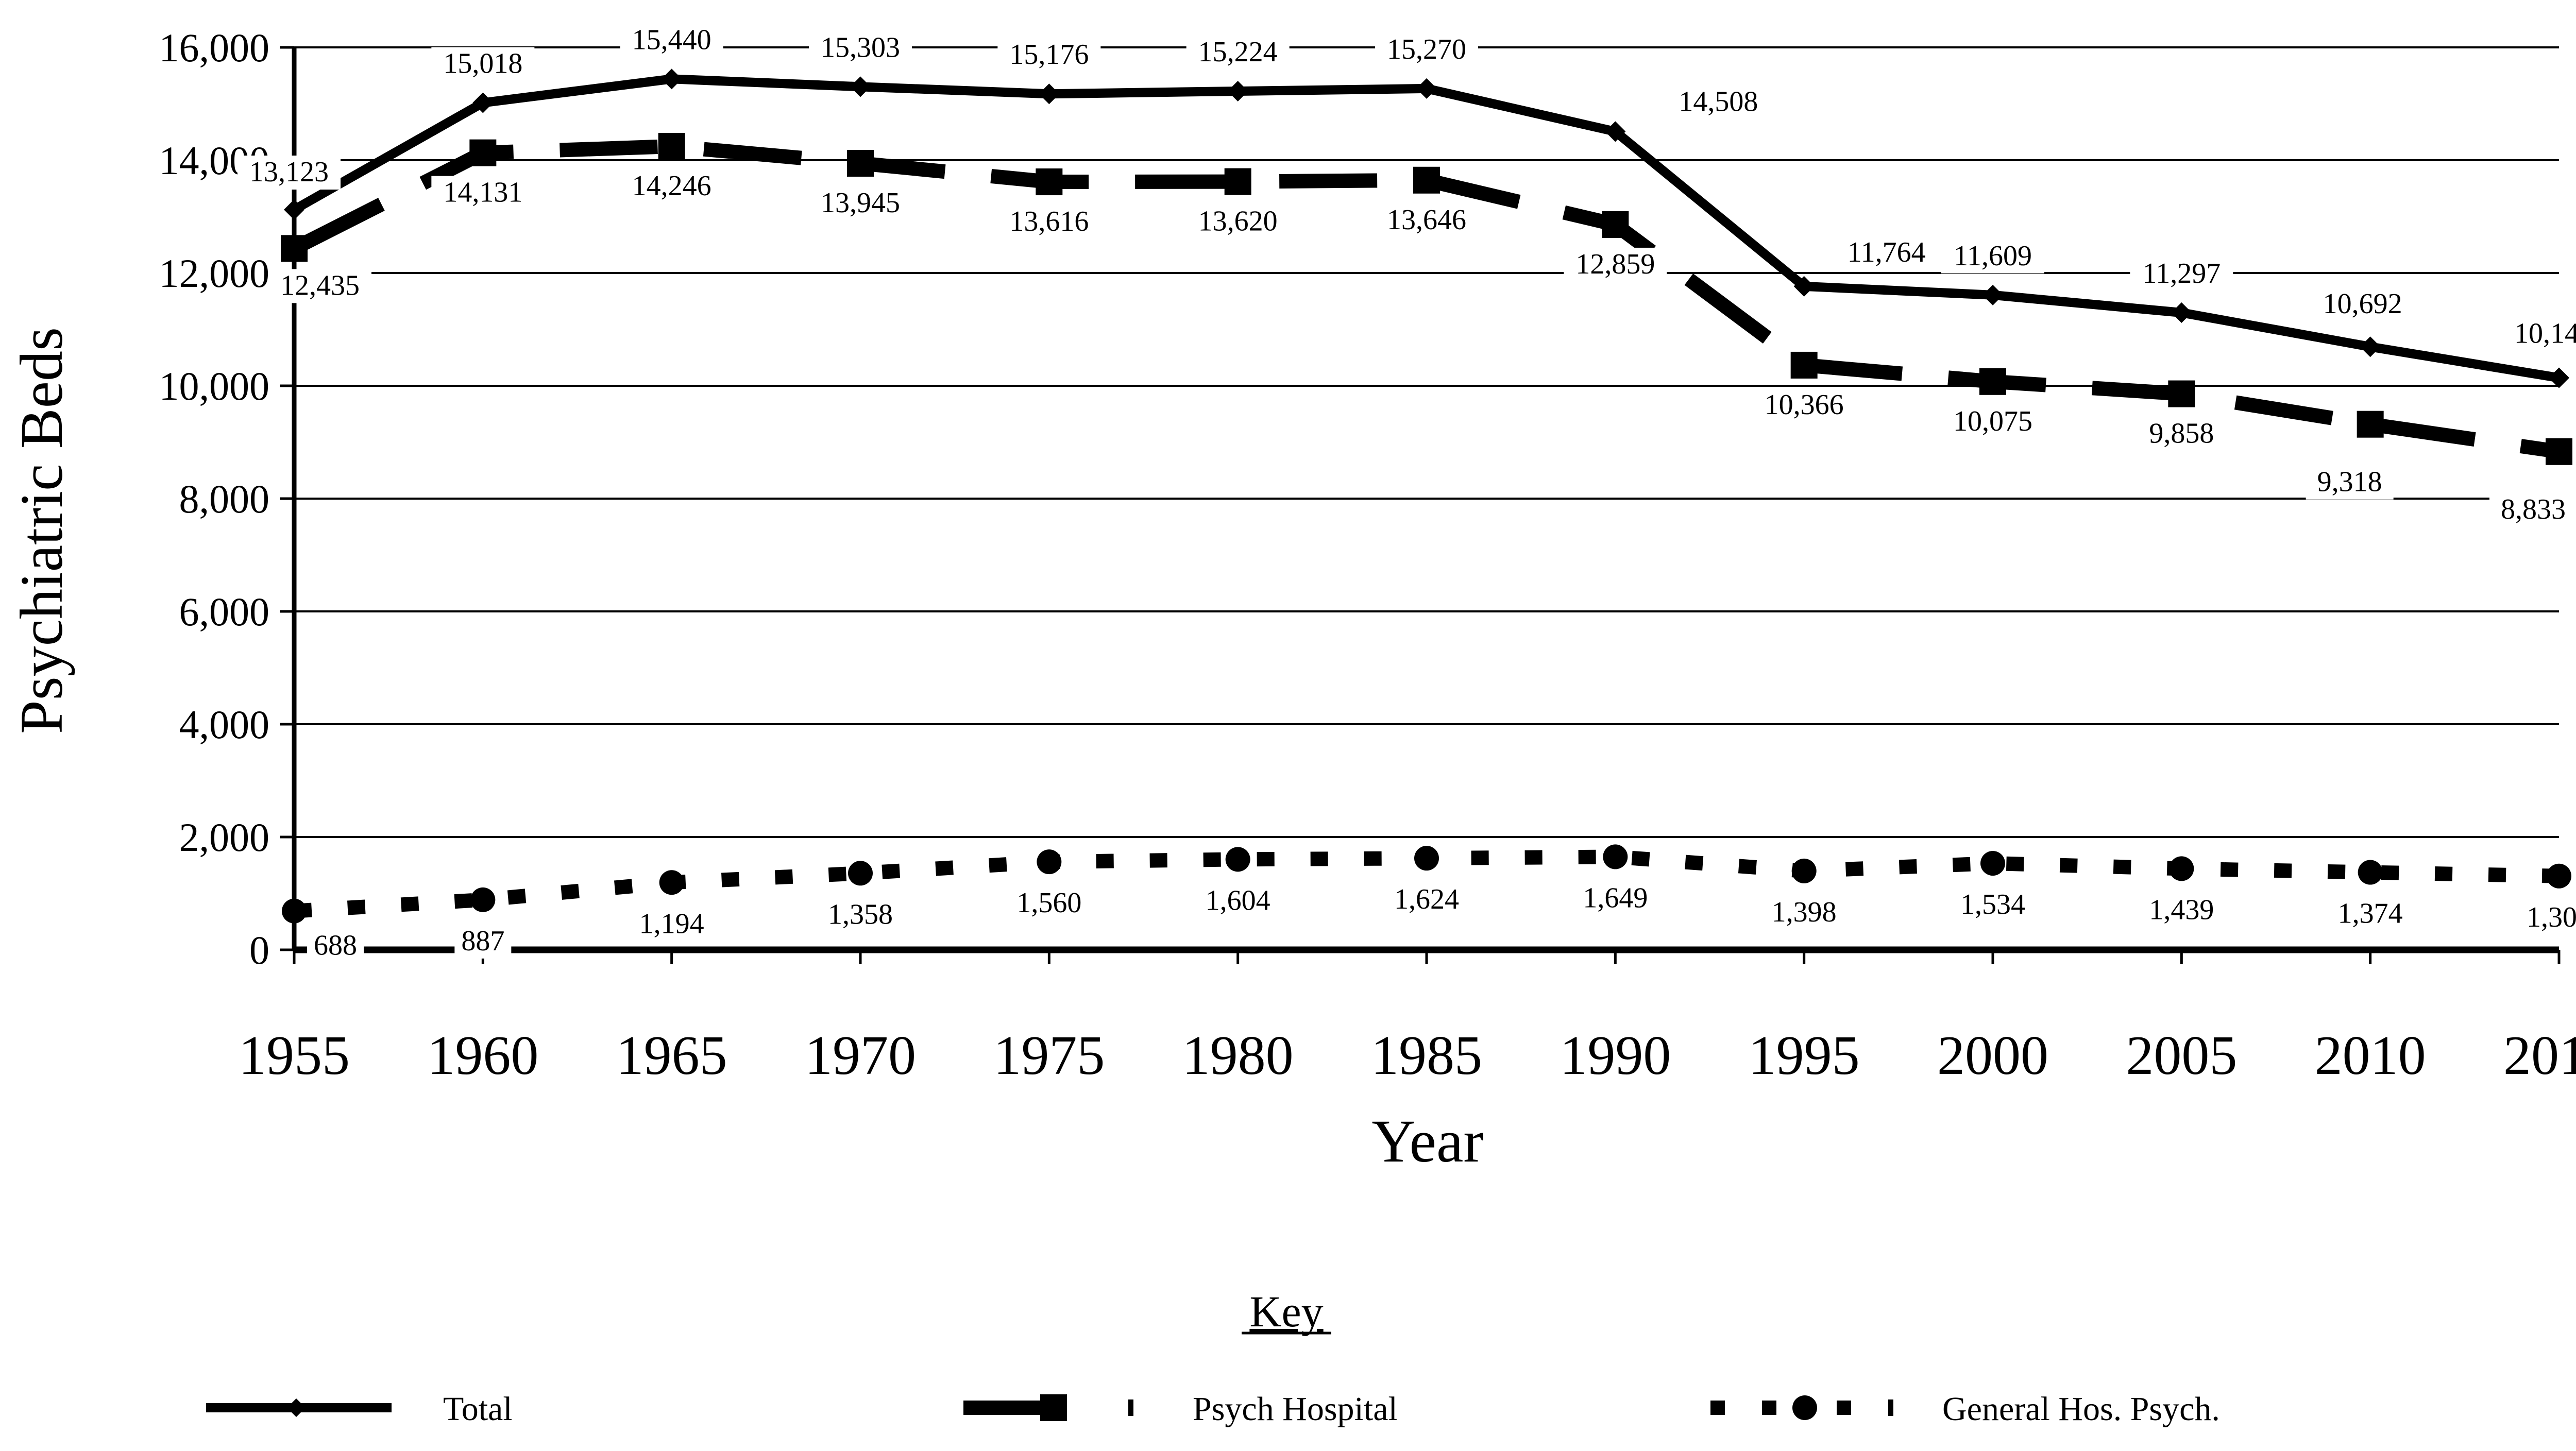 The width and height of the screenshot is (2576, 1451). I want to click on y-tick-label: 8,000, so click(225, 498).